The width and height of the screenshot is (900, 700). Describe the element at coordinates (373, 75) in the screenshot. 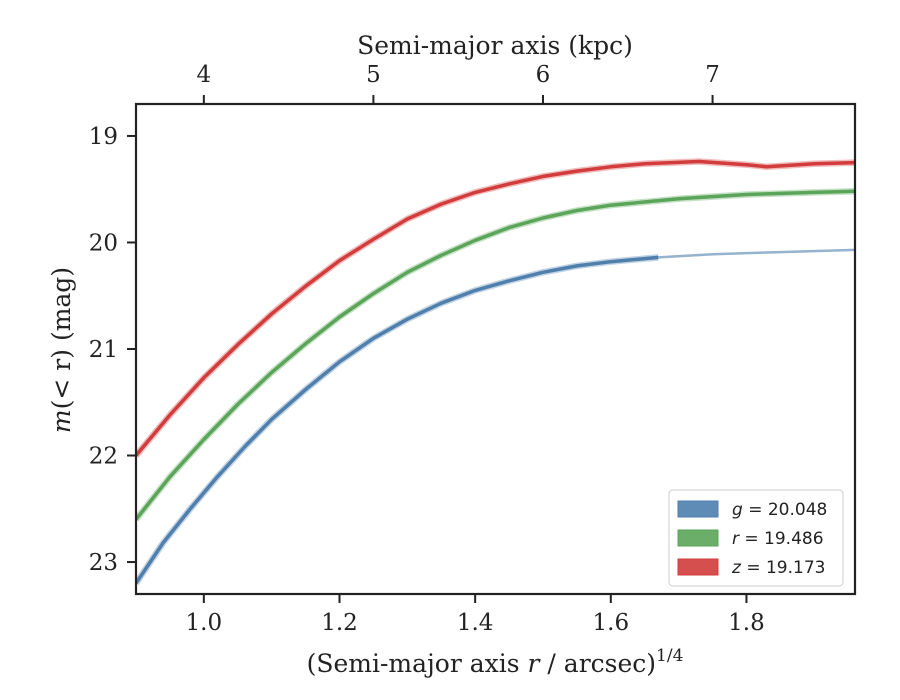

I see `top-tick-label: 5` at that location.